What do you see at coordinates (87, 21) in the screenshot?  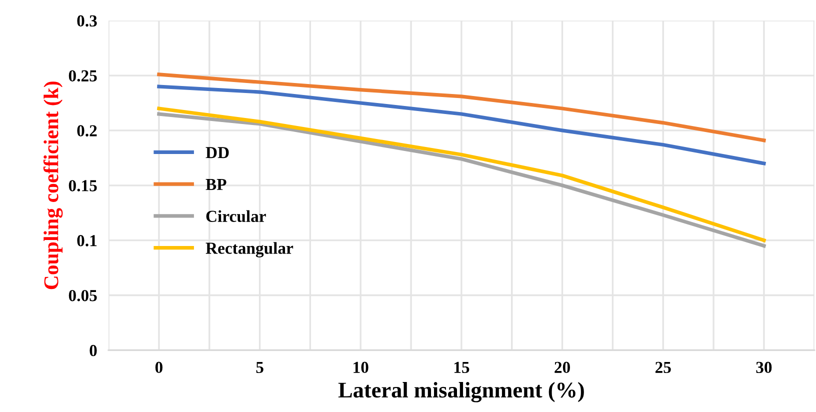 I see `y-tick-label: 0.3` at bounding box center [87, 21].